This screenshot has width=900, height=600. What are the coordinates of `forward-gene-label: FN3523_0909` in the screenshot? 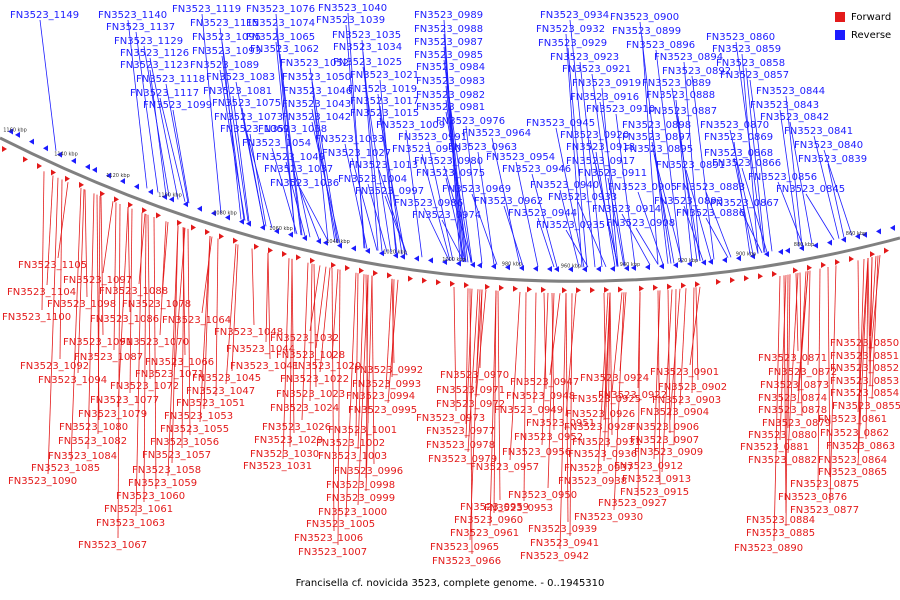 It's located at (668, 452).